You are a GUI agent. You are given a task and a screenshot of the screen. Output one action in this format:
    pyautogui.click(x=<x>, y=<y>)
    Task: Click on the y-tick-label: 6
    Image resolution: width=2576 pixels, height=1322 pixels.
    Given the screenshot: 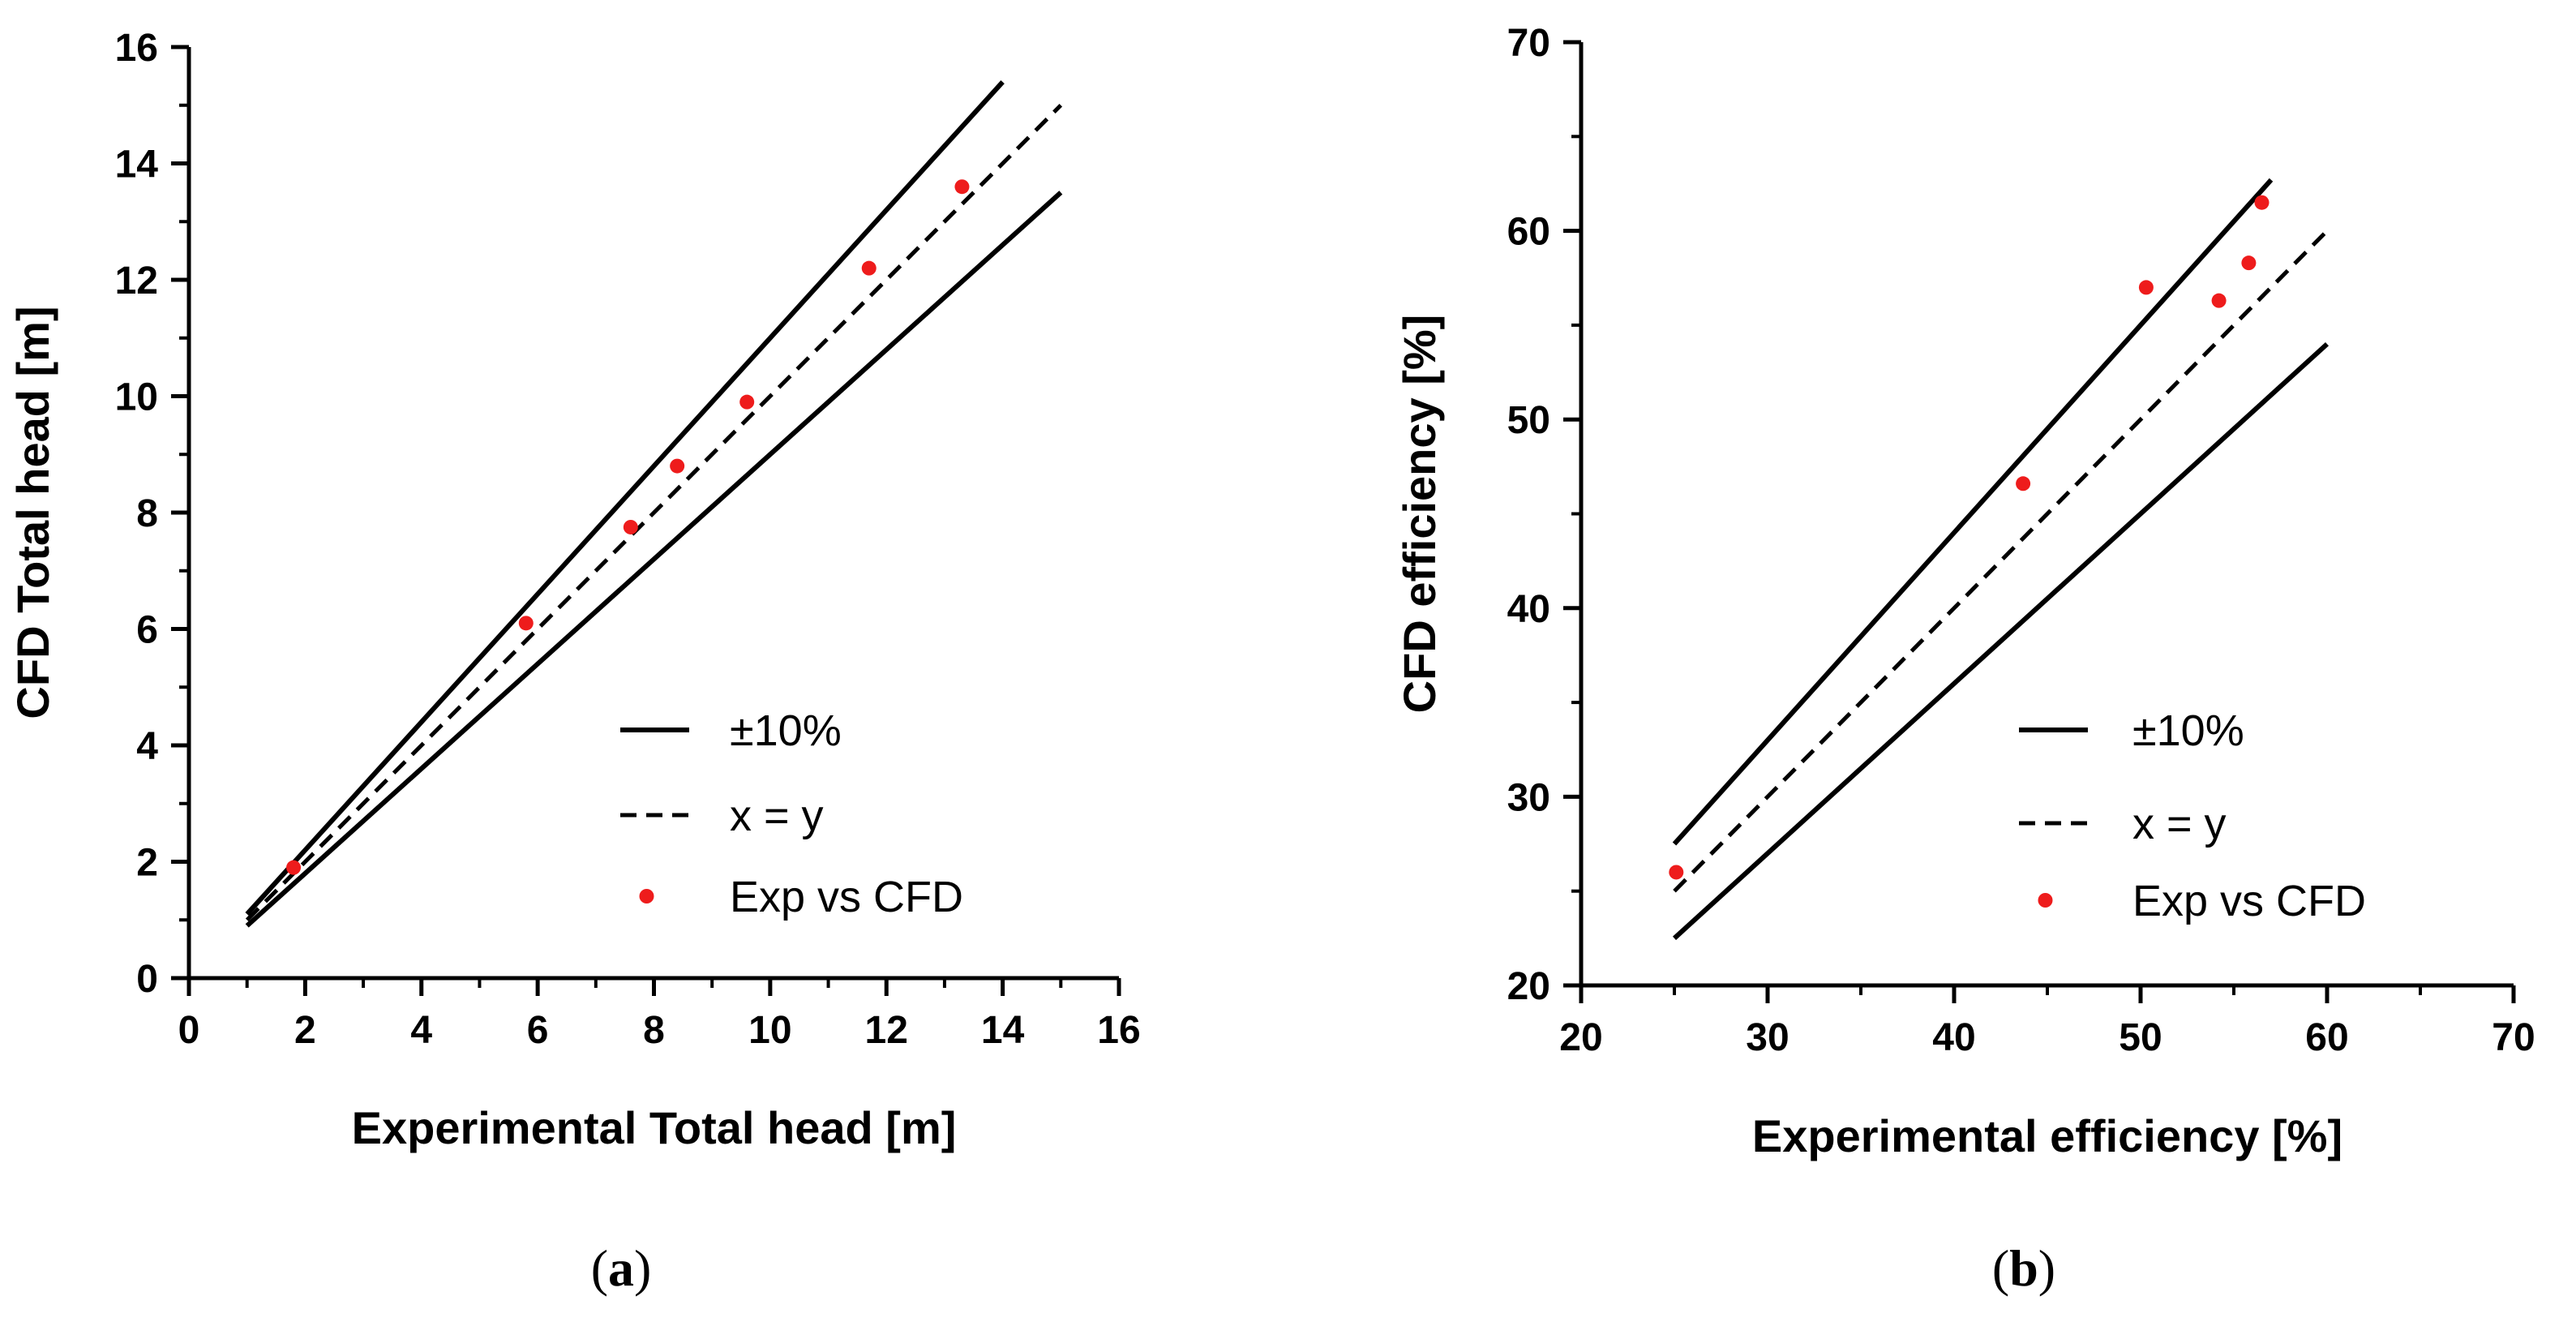 What is the action you would take?
    pyautogui.click(x=147, y=630)
    